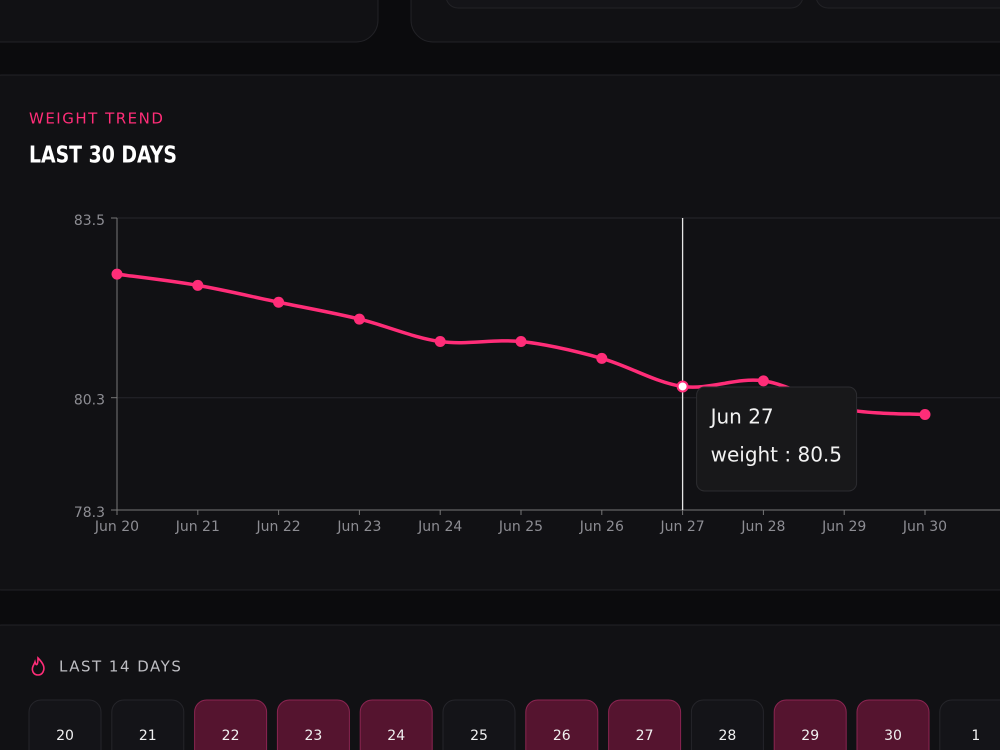 Image resolution: width=1000 pixels, height=750 pixels. I want to click on x-tick-label: Jun 21, so click(197, 527).